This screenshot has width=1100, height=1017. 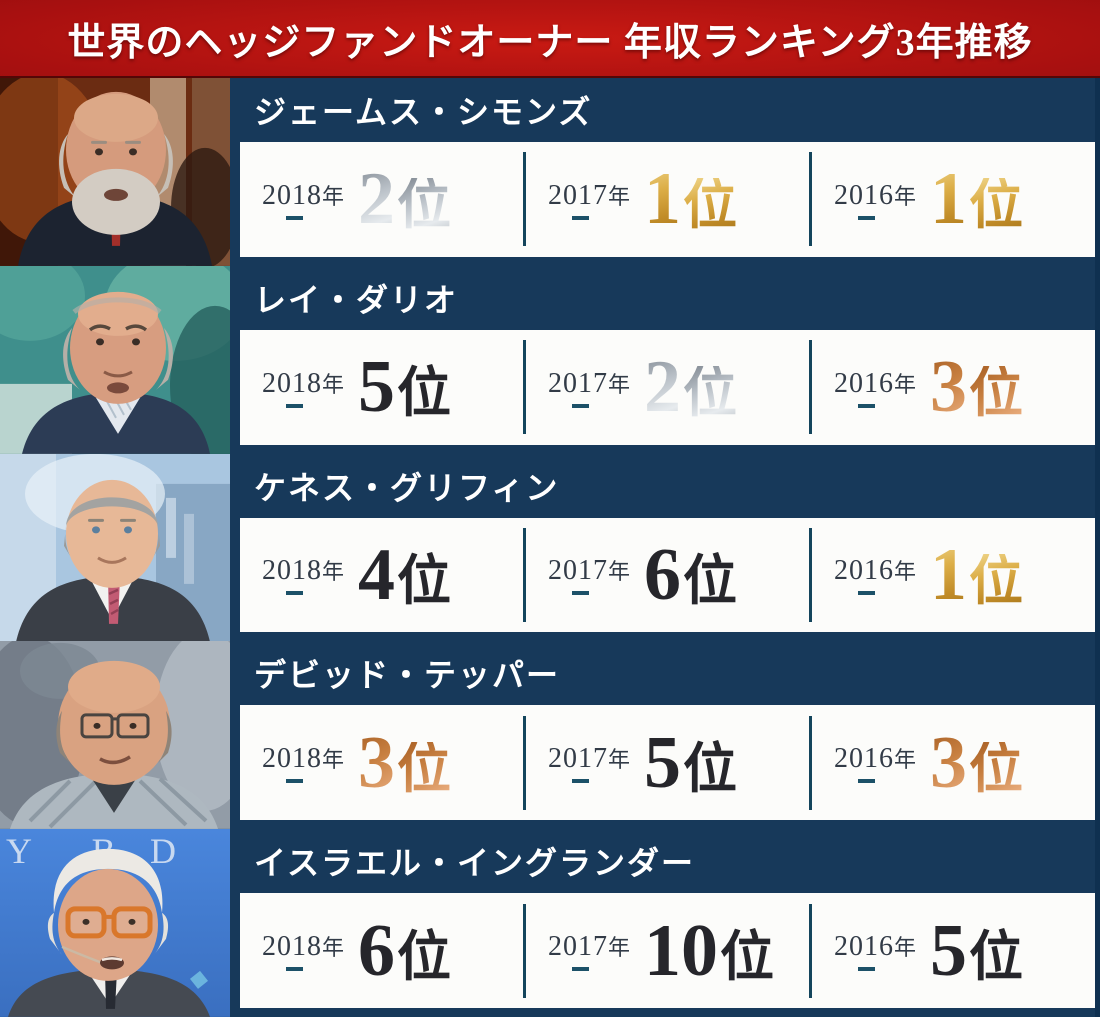 I want to click on ray-dalio-photo-illustration, so click(x=115, y=359).